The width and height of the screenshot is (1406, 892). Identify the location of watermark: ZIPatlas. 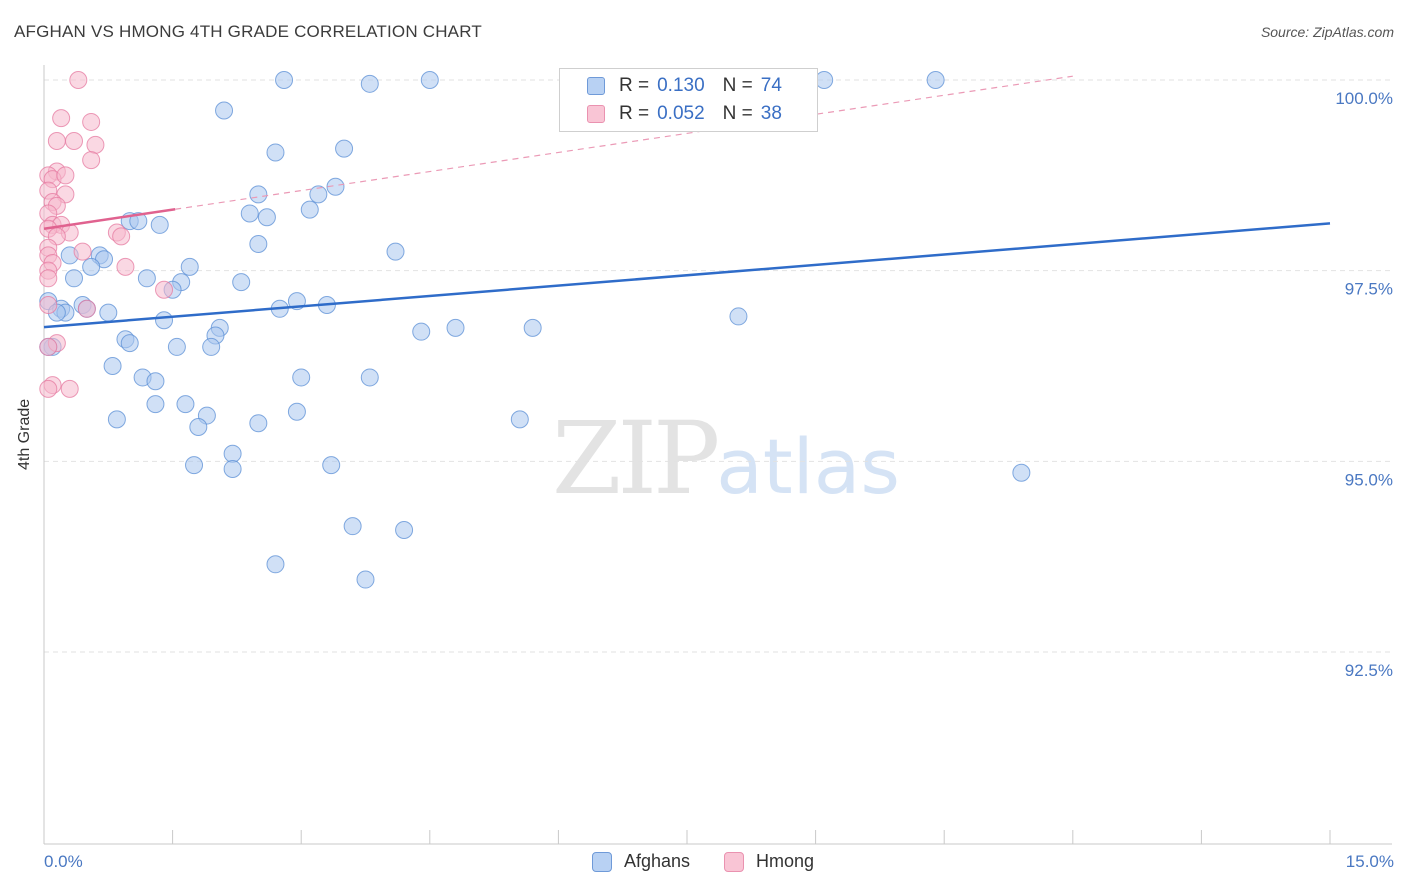
(726, 458).